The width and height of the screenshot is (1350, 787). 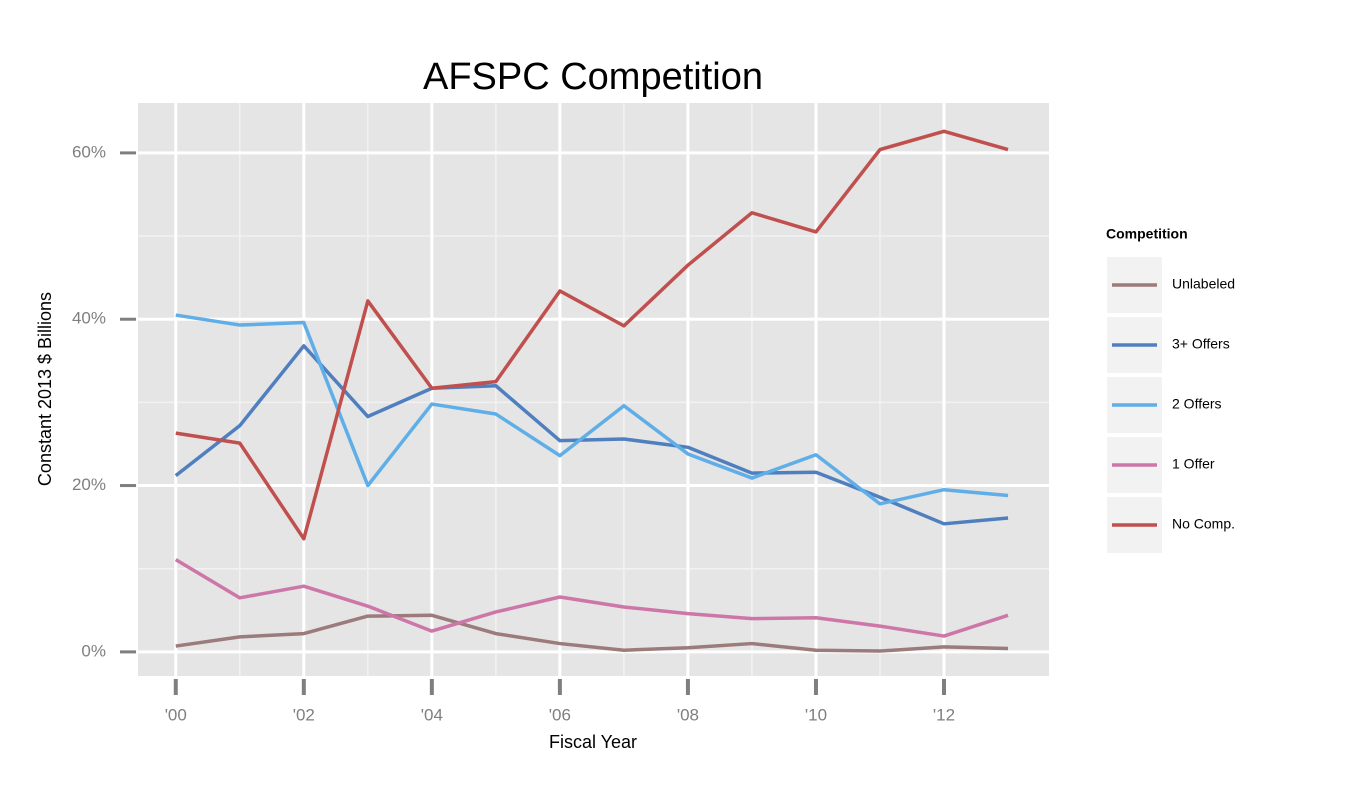 What do you see at coordinates (93, 650) in the screenshot?
I see `y-tick-label: 0%` at bounding box center [93, 650].